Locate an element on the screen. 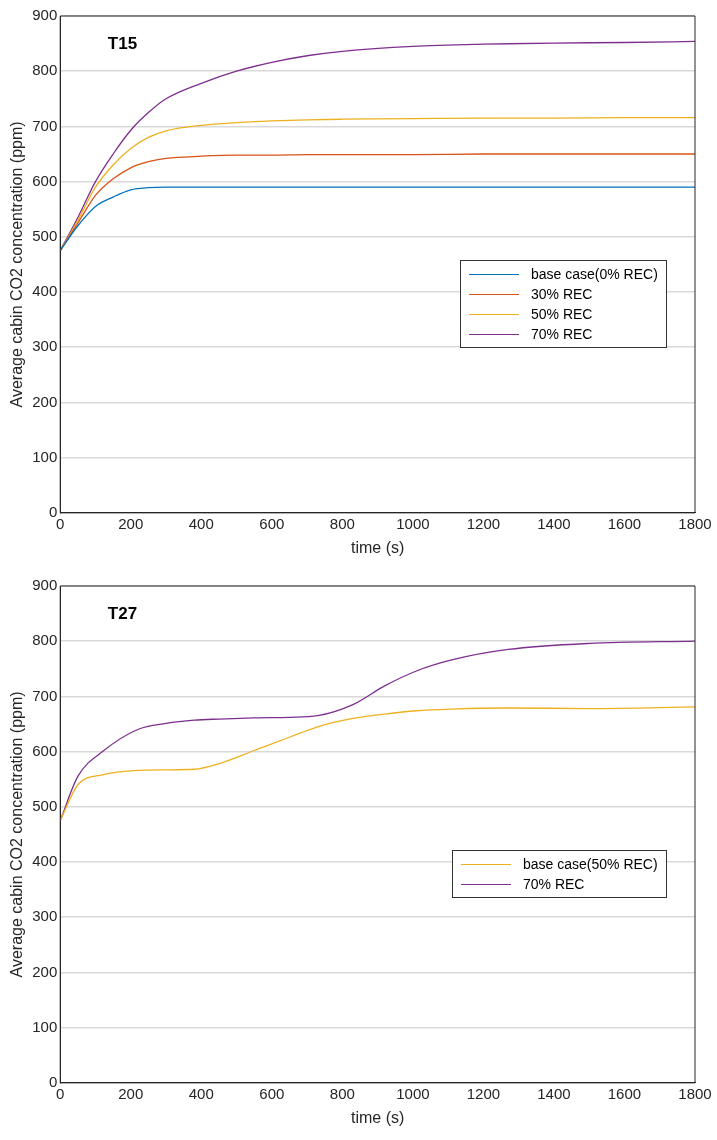  legend-label: base case(50% REC) is located at coordinates (590, 865).